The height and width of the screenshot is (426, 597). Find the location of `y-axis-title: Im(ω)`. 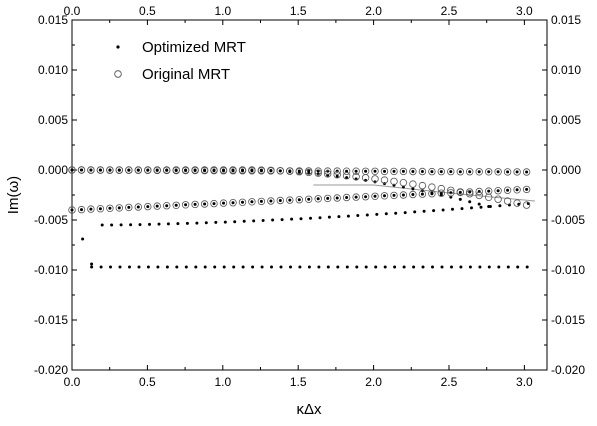

y-axis-title: Im(ω) is located at coordinates (13, 195).